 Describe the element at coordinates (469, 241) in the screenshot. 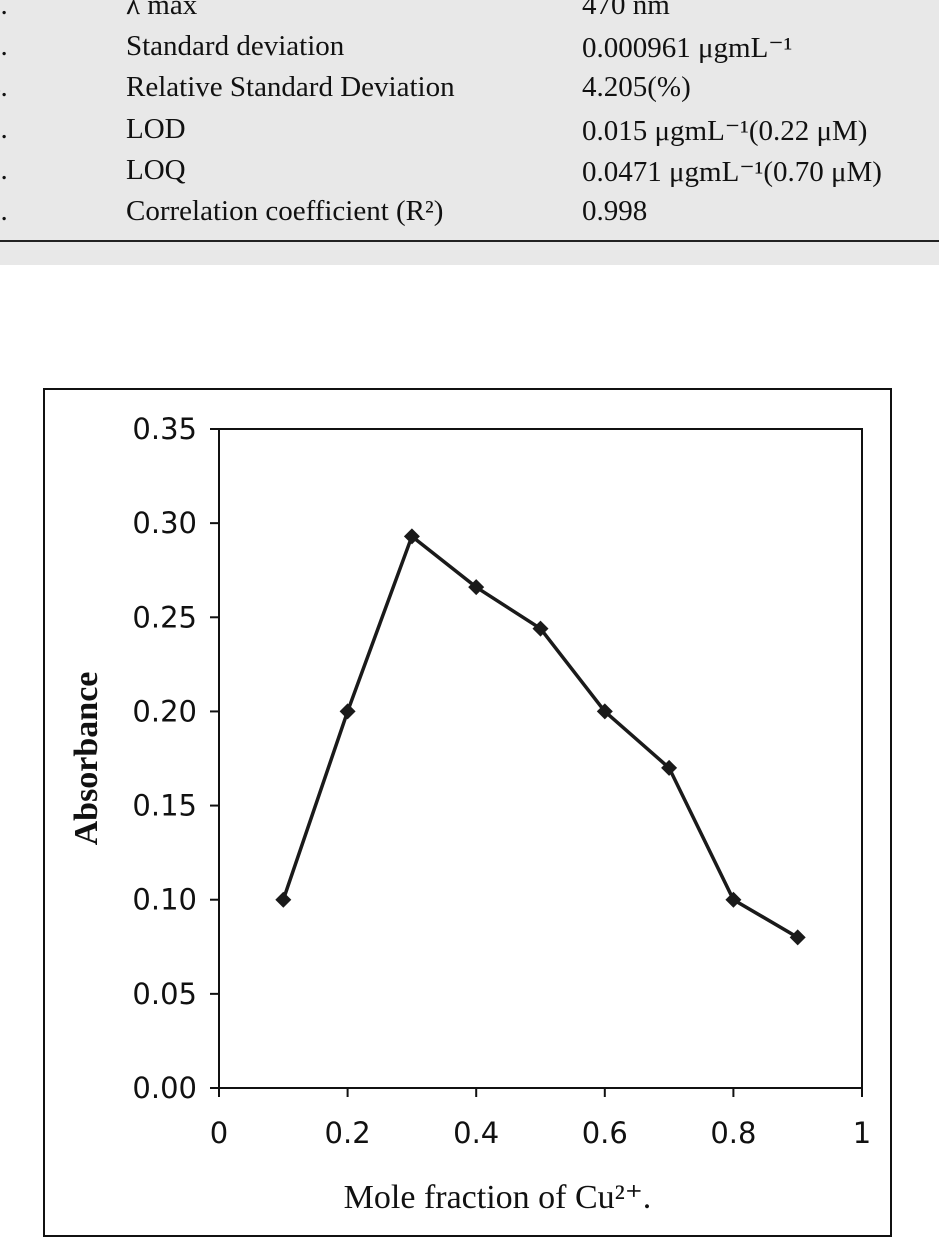

I see `table-bottom-rule` at that location.